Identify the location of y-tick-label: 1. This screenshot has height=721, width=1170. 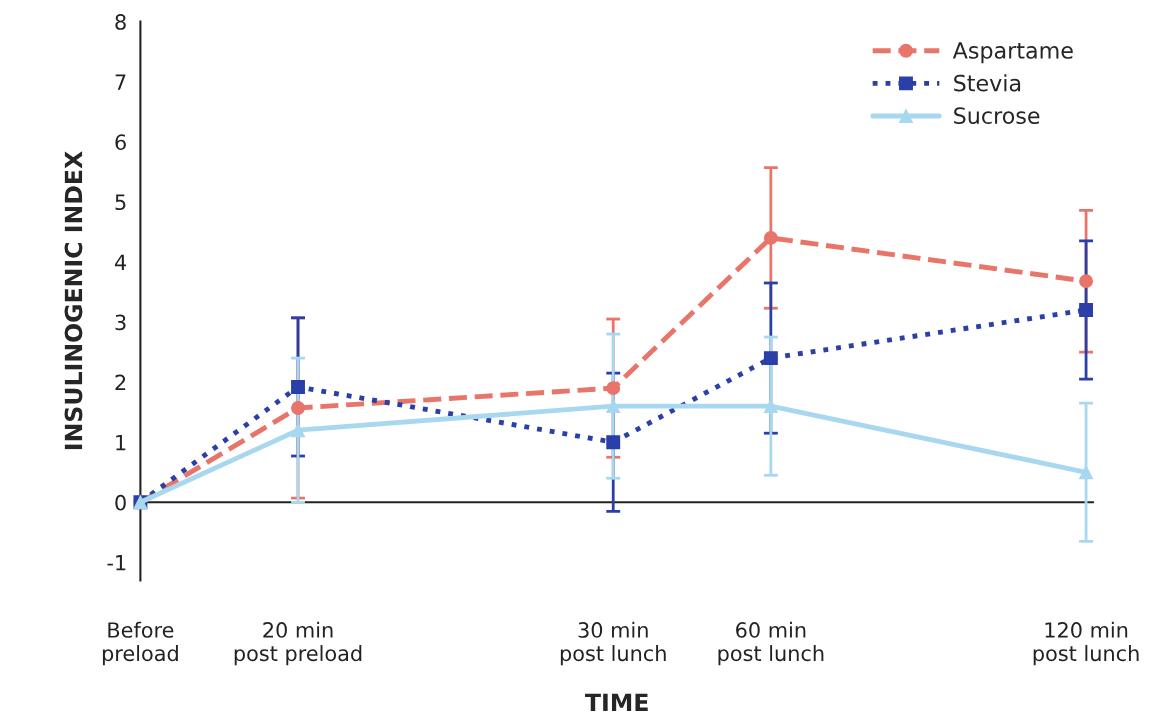
(121, 442).